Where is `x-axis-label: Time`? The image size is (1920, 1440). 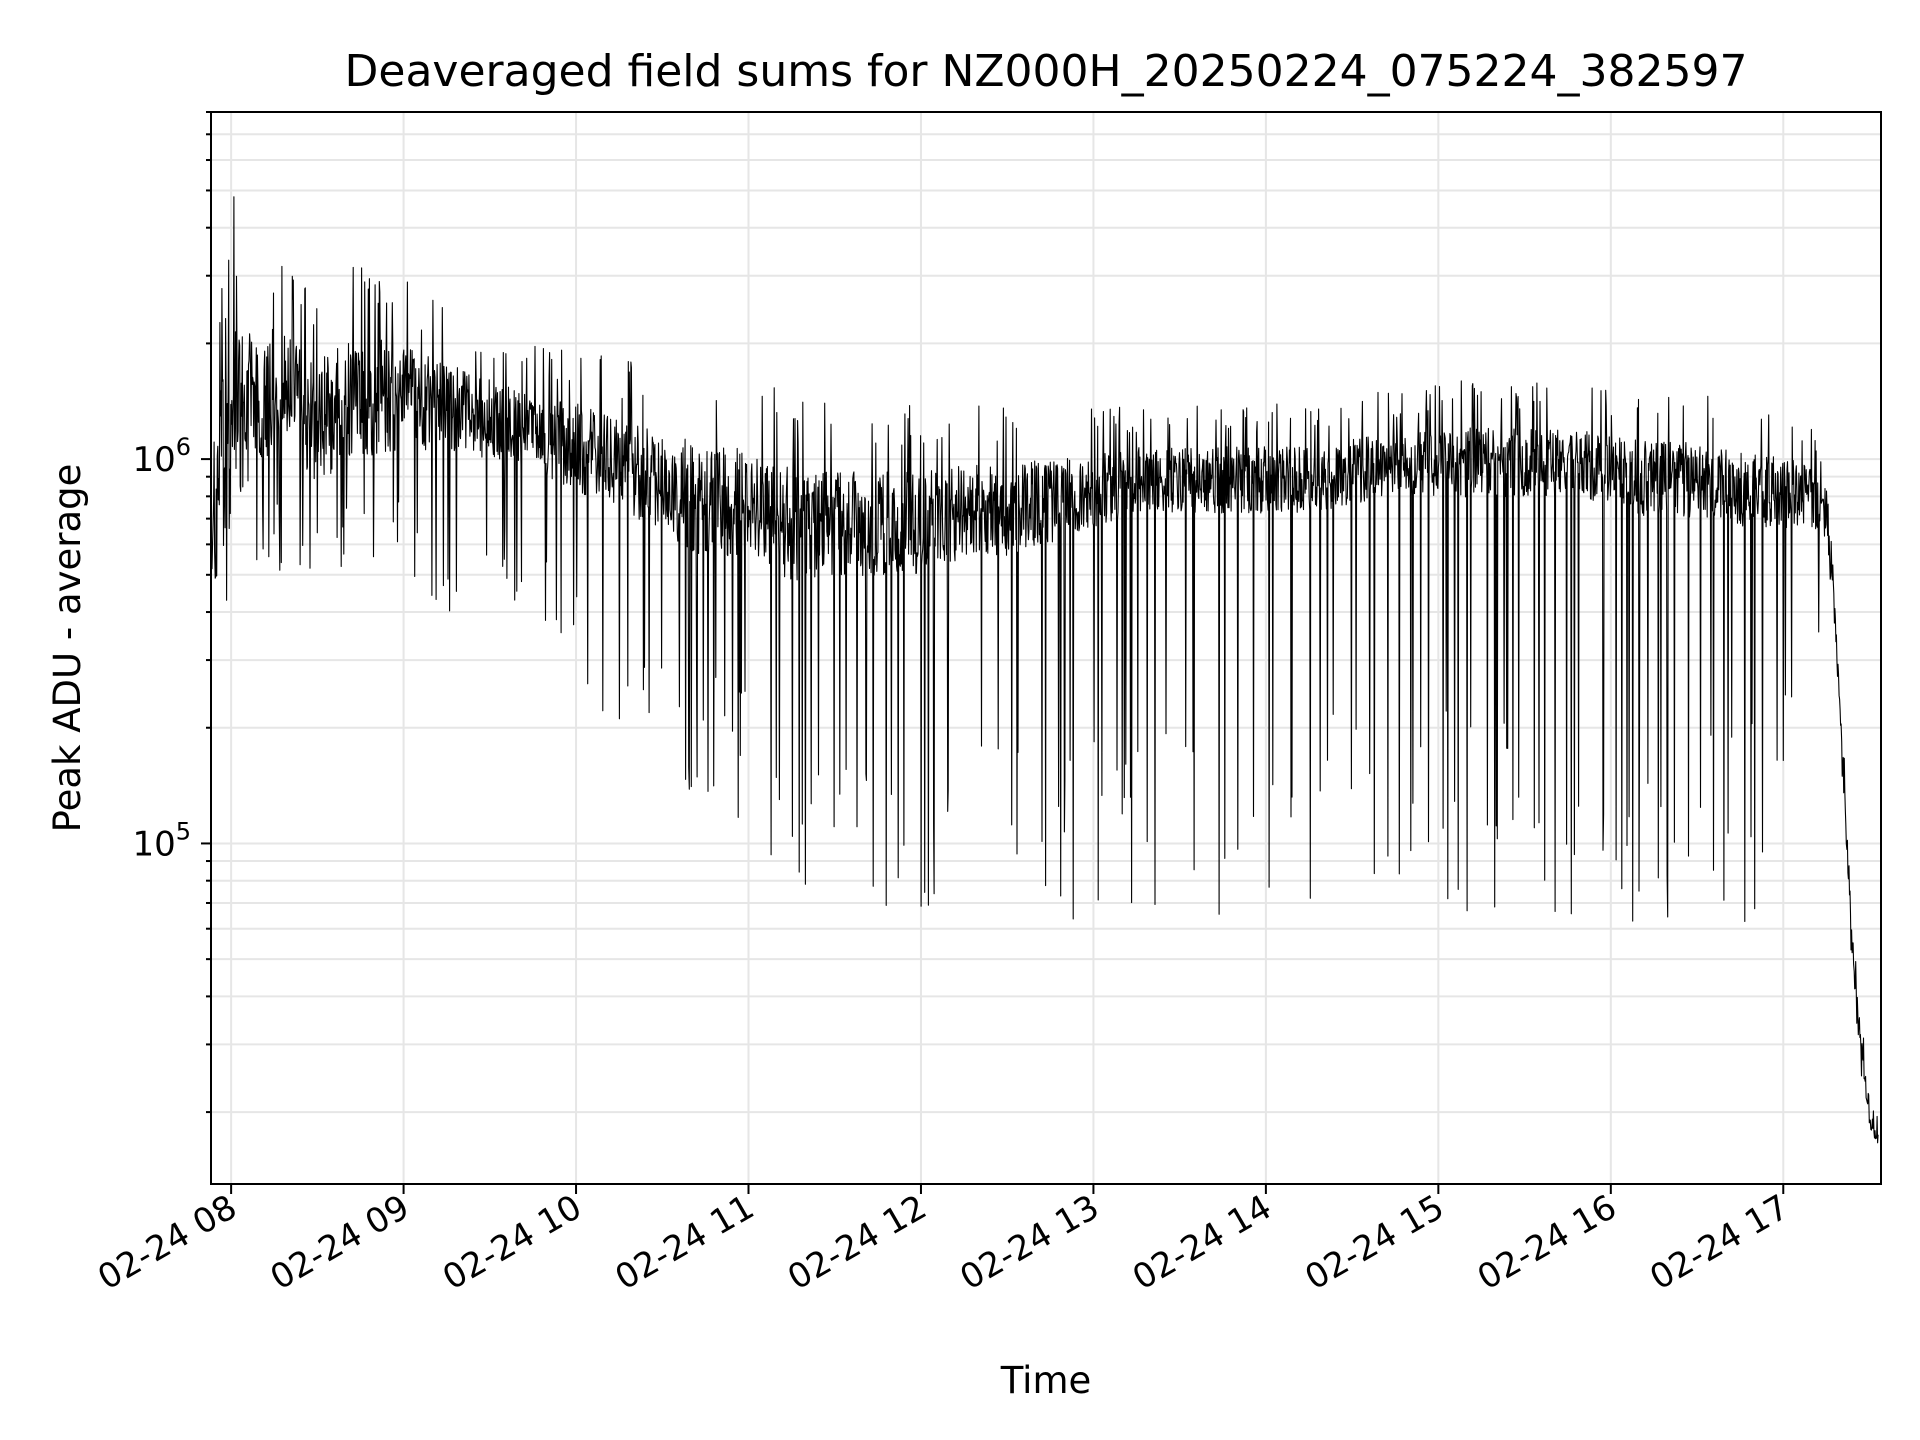 x-axis-label: Time is located at coordinates (1046, 1380).